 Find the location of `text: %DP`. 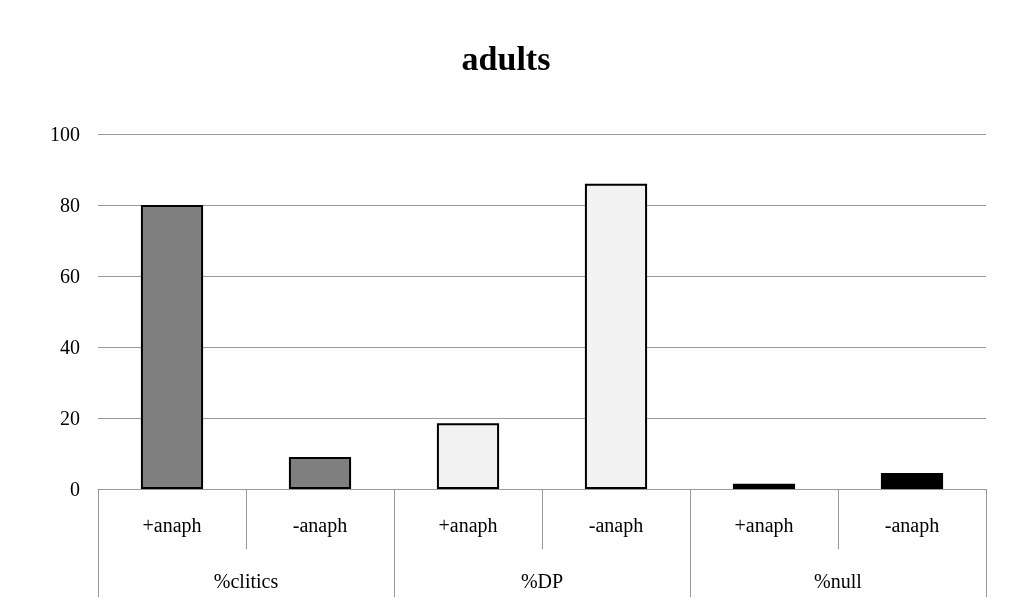

text: %DP is located at coordinates (542, 581).